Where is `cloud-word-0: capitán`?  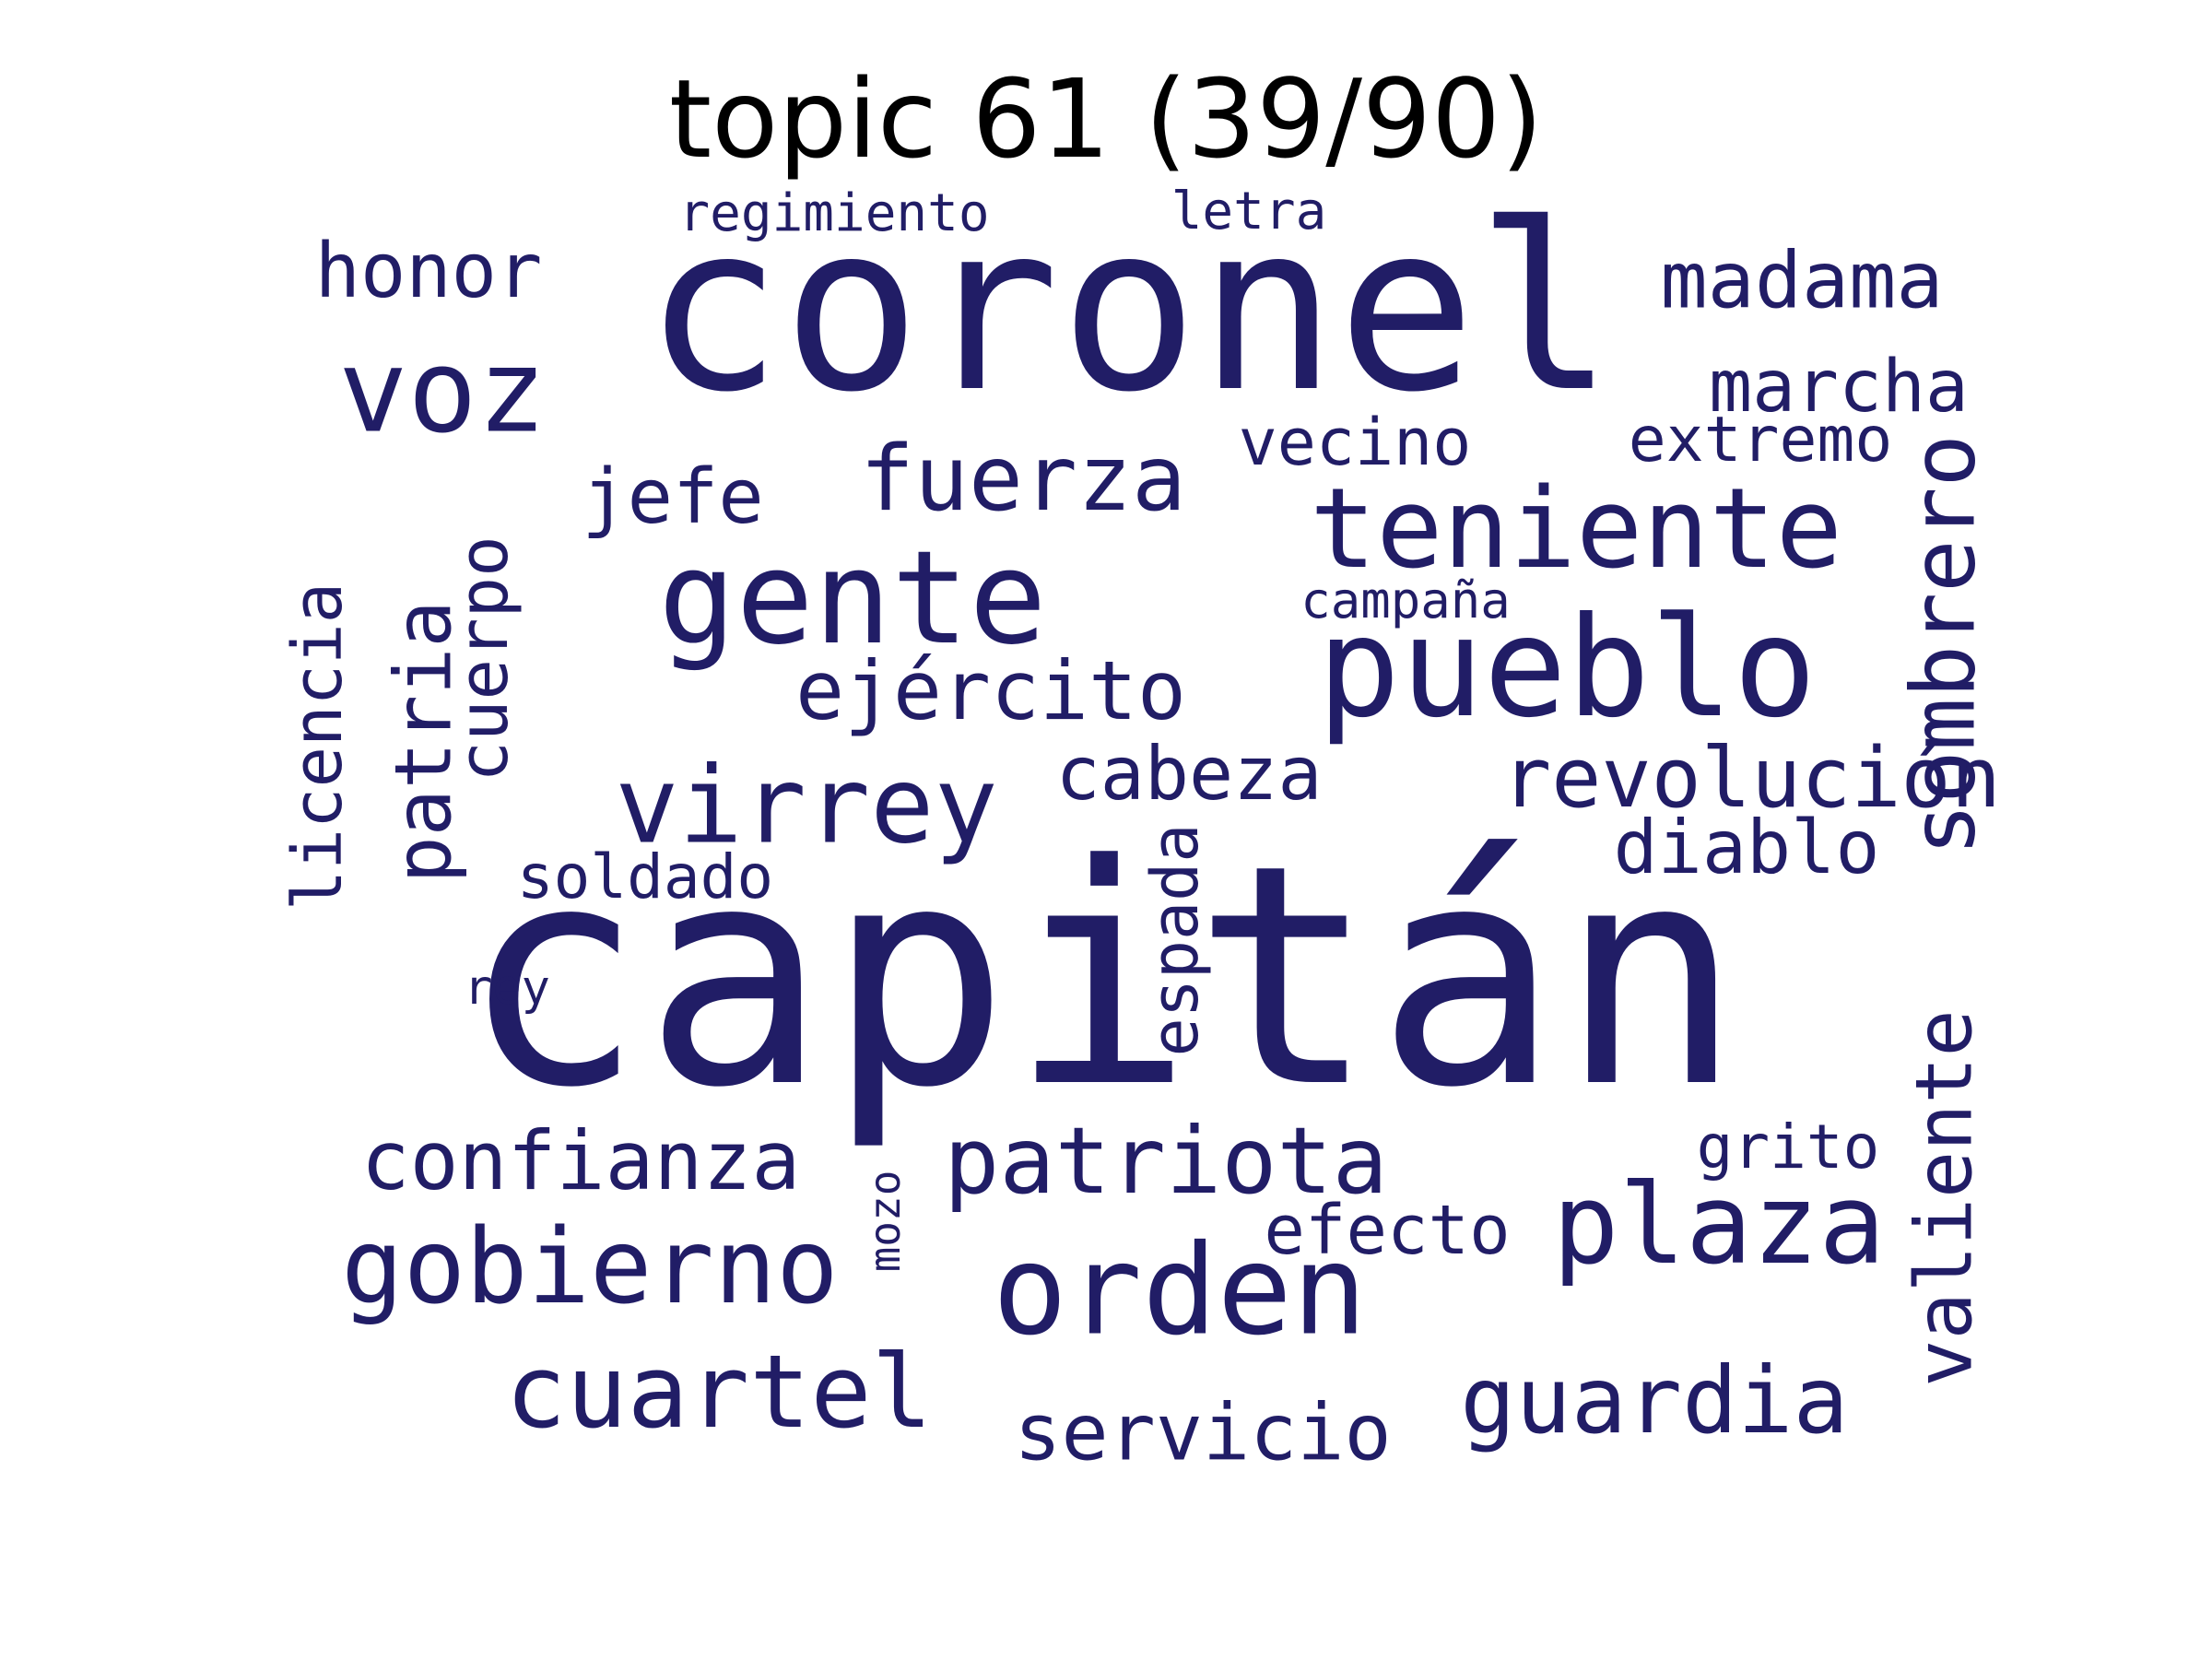 cloud-word-0: capitán is located at coordinates (1101, 977).